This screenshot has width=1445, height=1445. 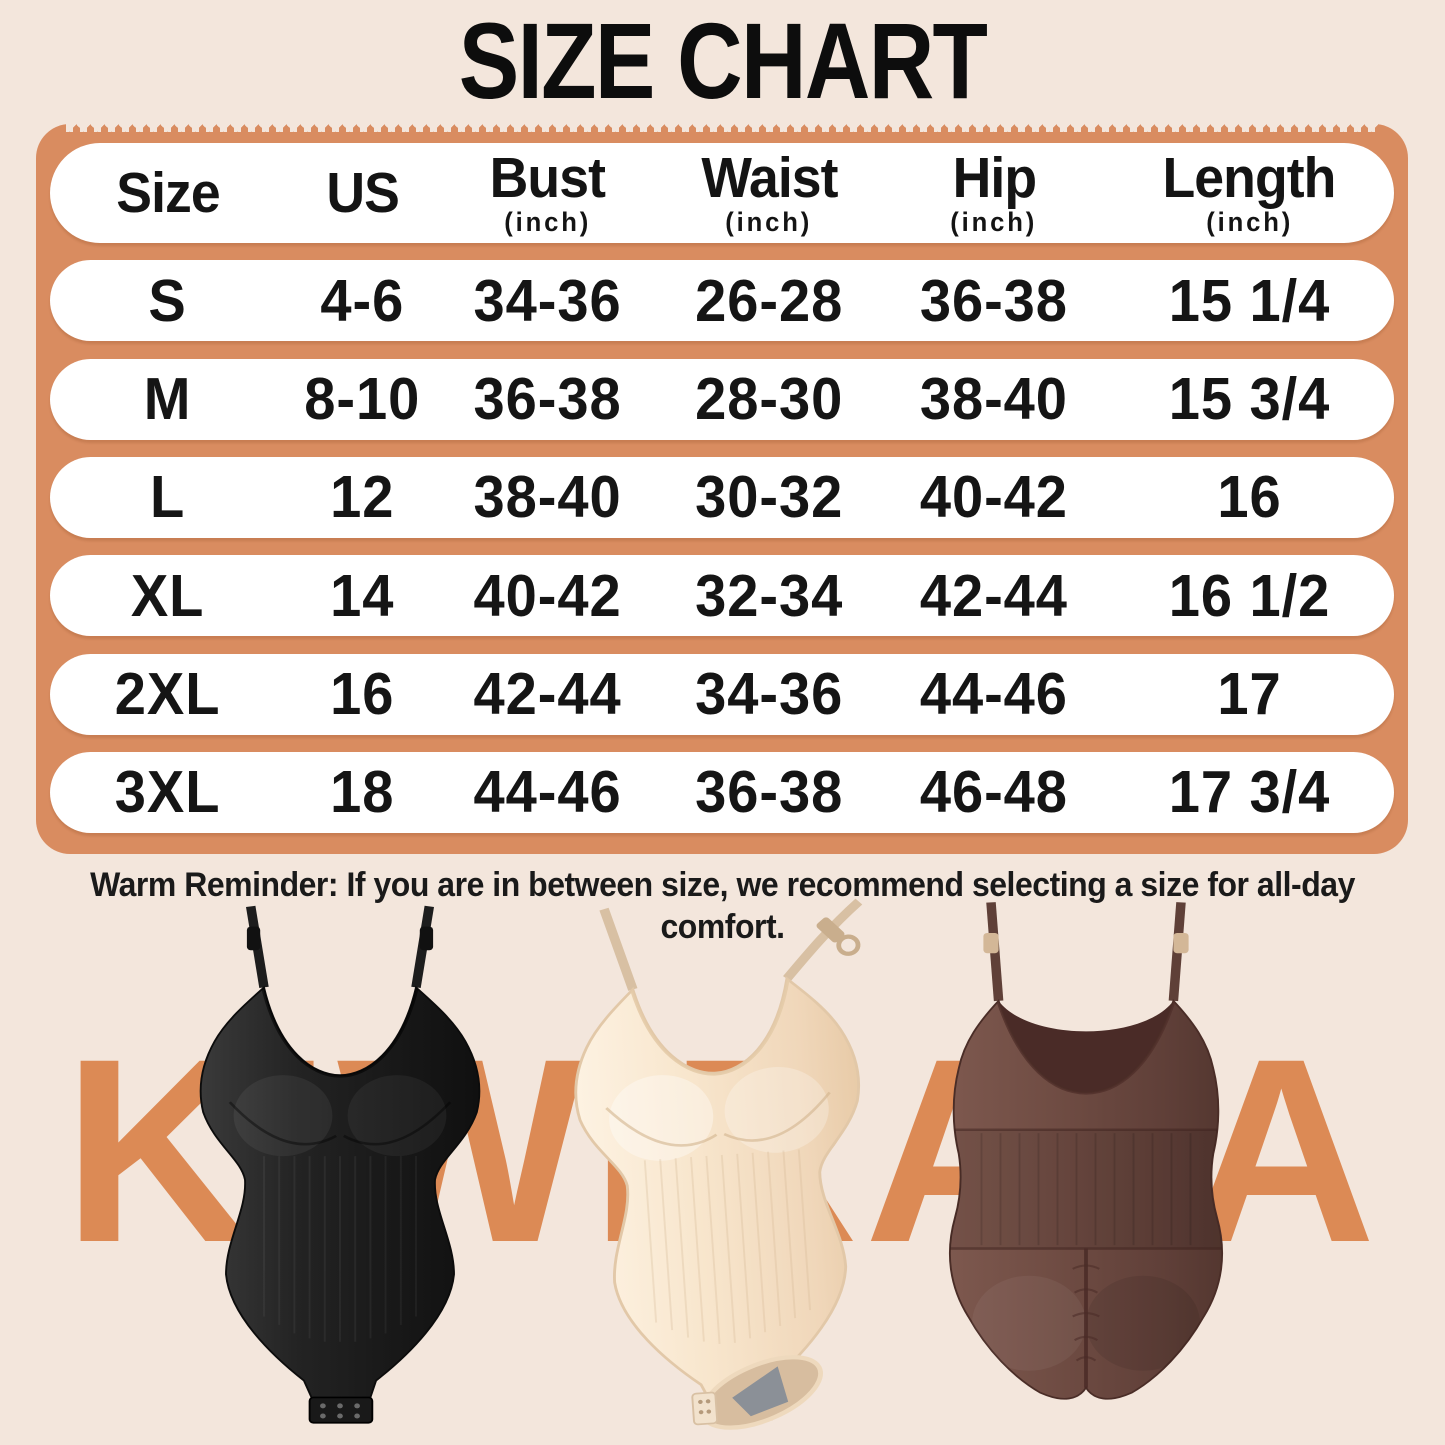 I want to click on brown-bodysuit-back-icon, so click(x=1086, y=1151).